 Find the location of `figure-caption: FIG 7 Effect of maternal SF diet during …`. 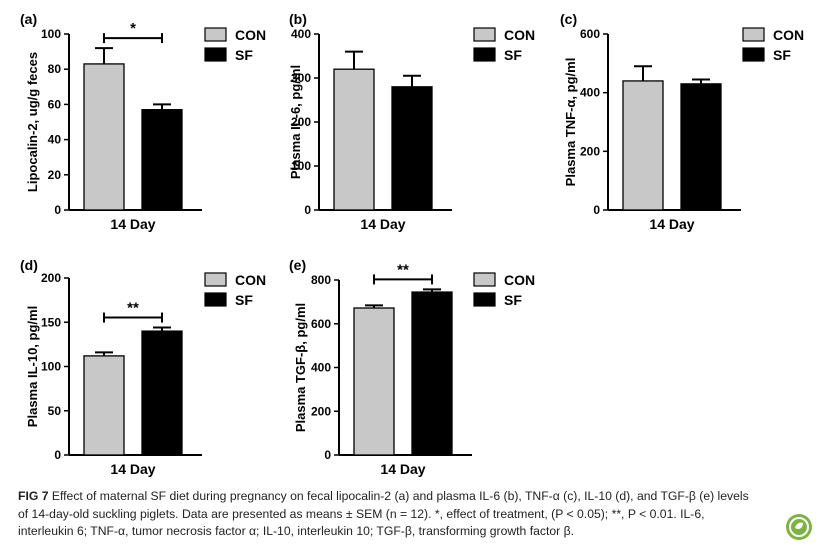

figure-caption: FIG 7 Effect of maternal SF diet during … is located at coordinates (415, 514).